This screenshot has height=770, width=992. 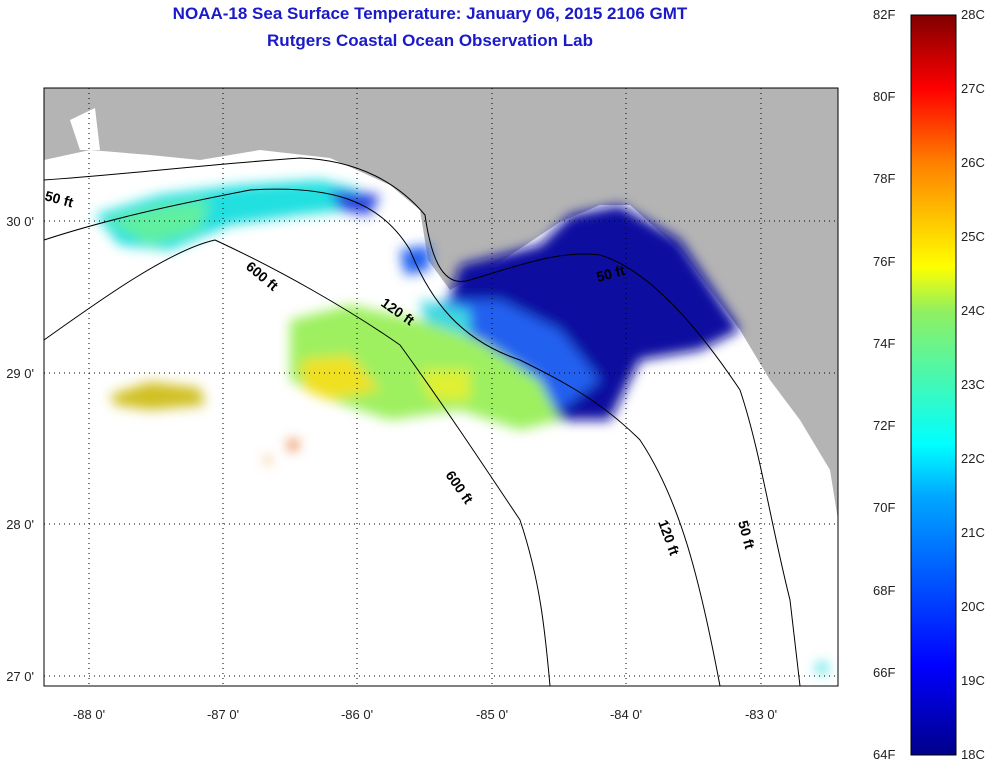 What do you see at coordinates (884, 426) in the screenshot?
I see `colorbar-label-f: 72F` at bounding box center [884, 426].